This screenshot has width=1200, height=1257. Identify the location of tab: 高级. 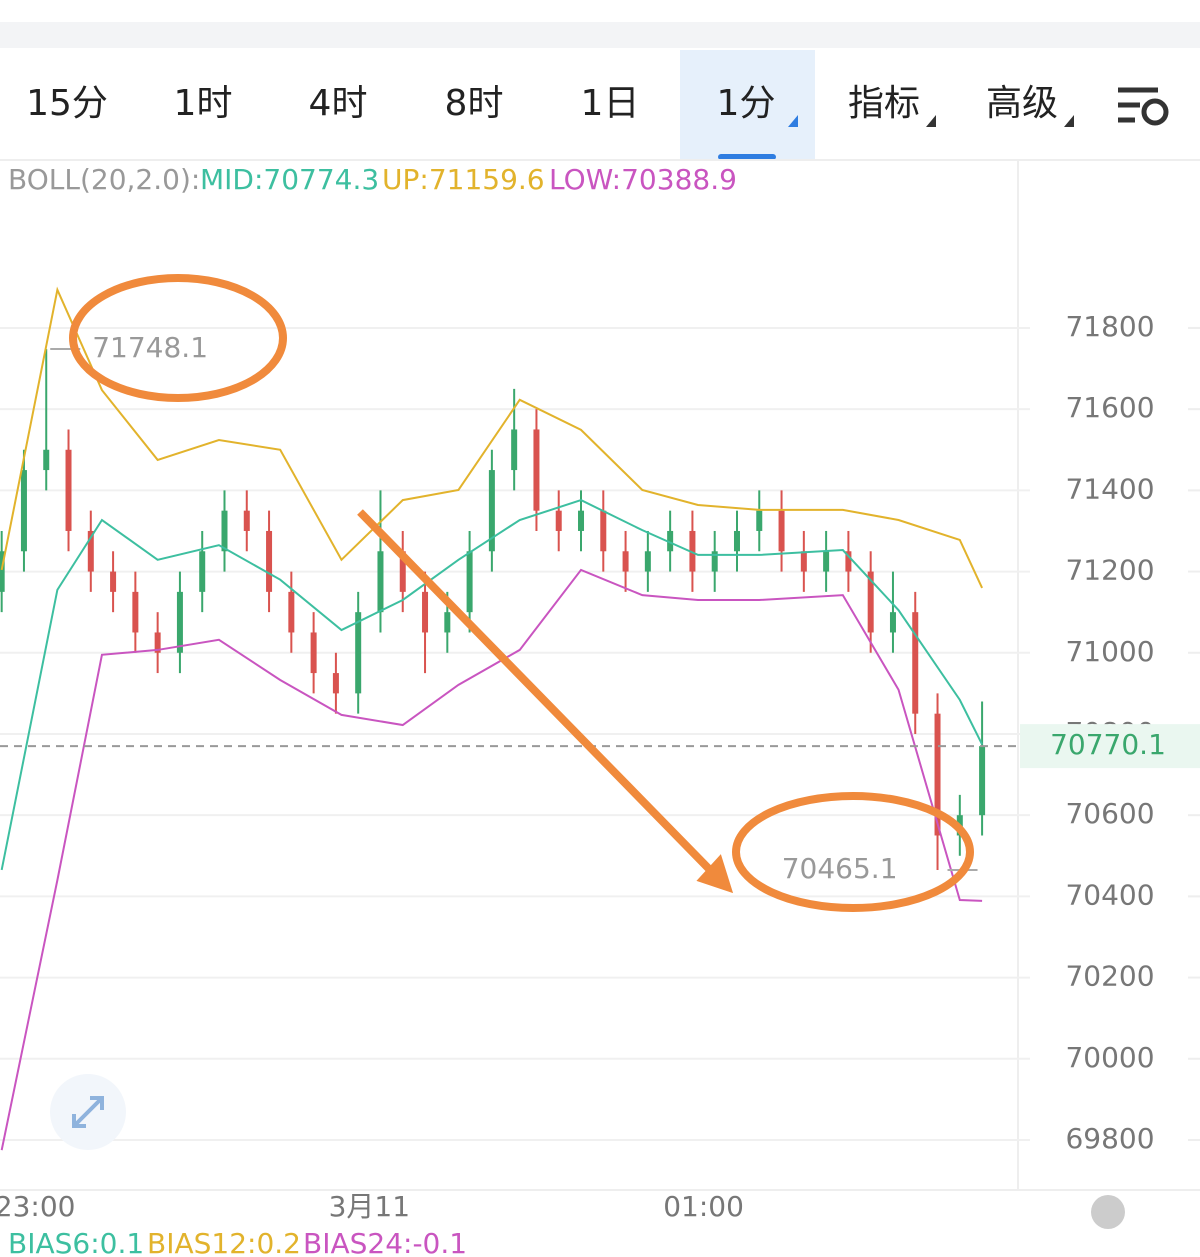
(1022, 103).